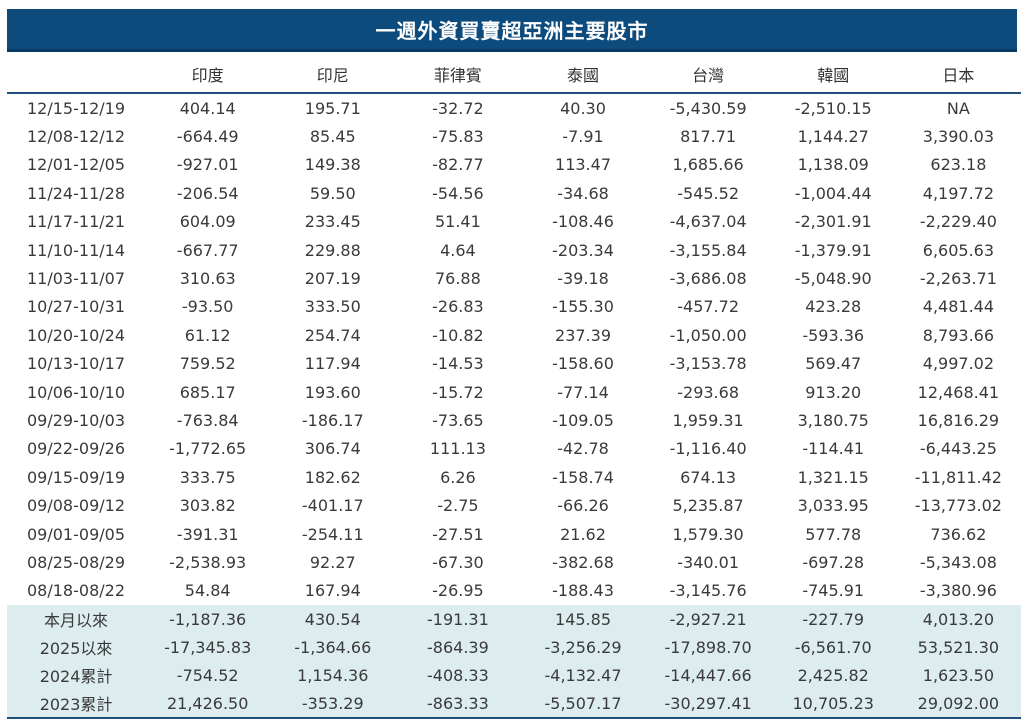 The width and height of the screenshot is (1024, 725). Describe the element at coordinates (833, 534) in the screenshot. I see `cell-korea: 577.78` at that location.